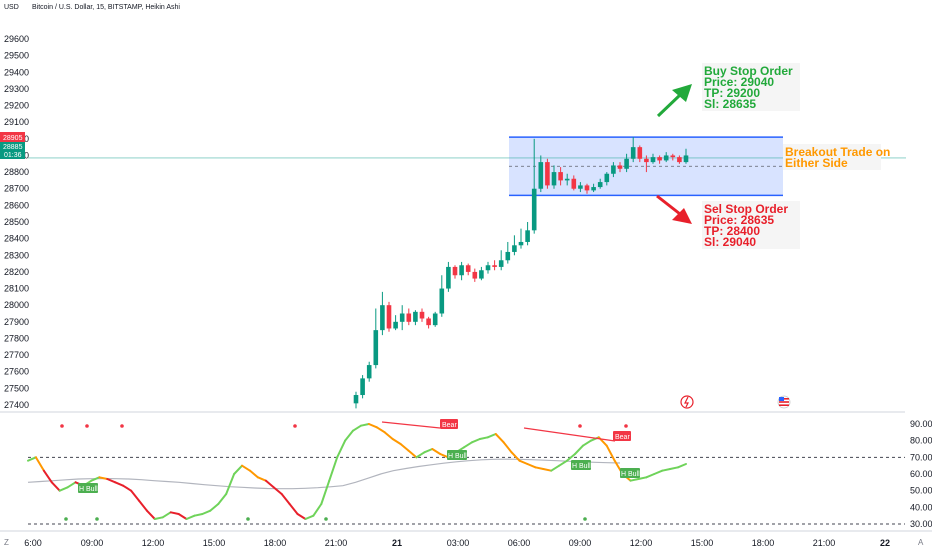 This screenshot has width=932, height=550. I want to click on sell-note-box, so click(751, 225).